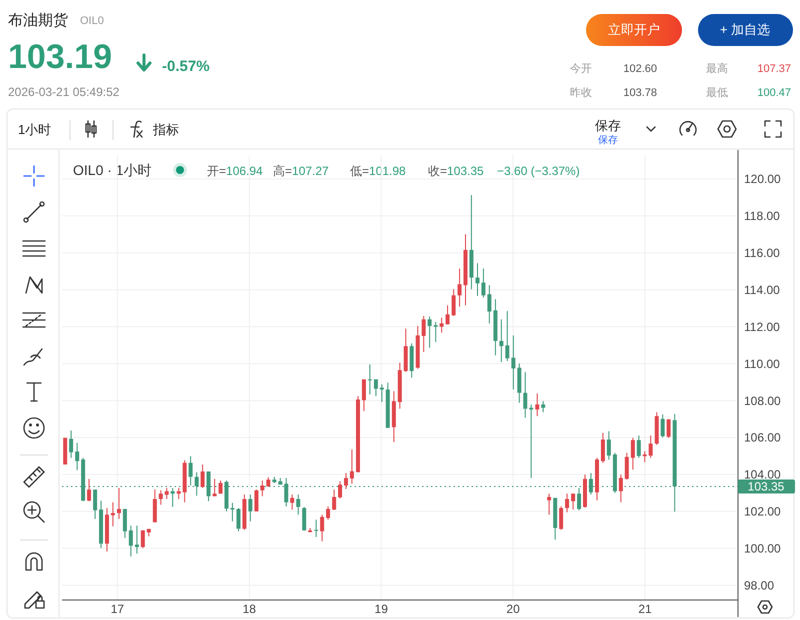  What do you see at coordinates (634, 29) in the screenshot?
I see `text: 立即开户` at bounding box center [634, 29].